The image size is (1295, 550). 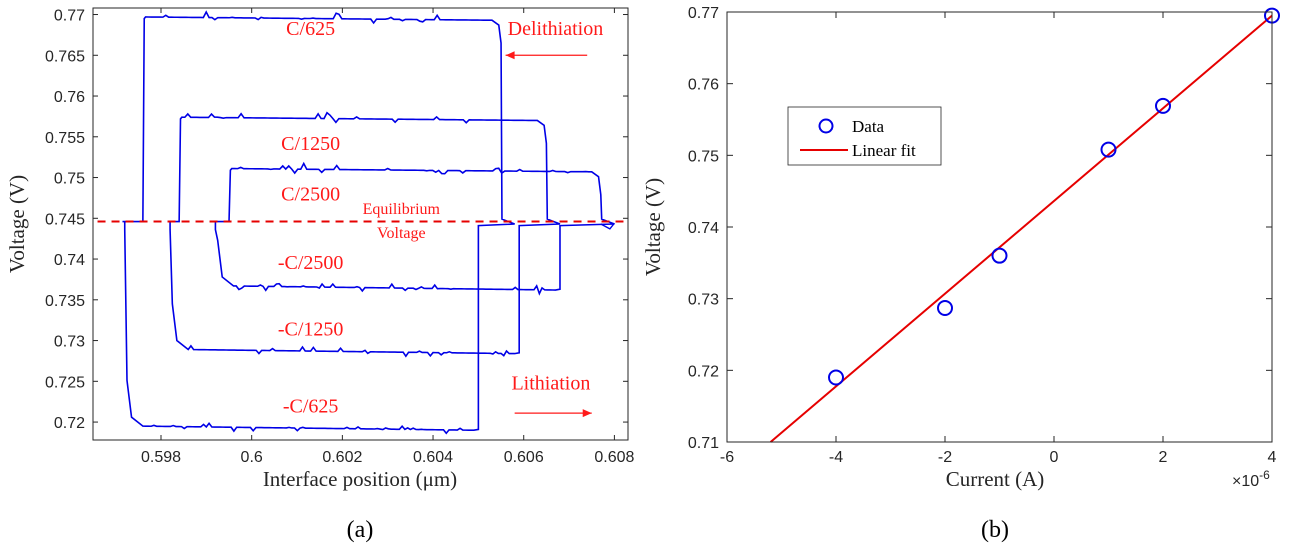 I want to click on x-tick-label: -6, so click(x=727, y=457).